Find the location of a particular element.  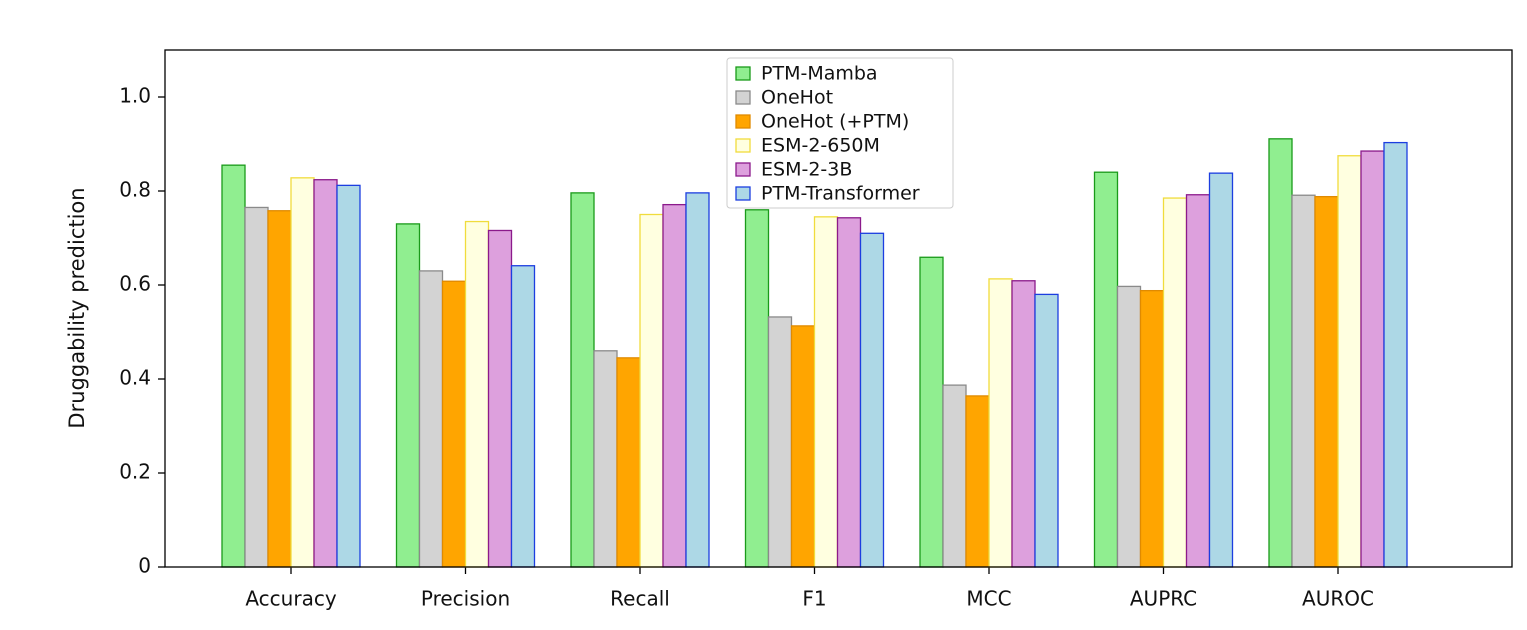

y-tick-label: 0.8 is located at coordinates (135, 190).